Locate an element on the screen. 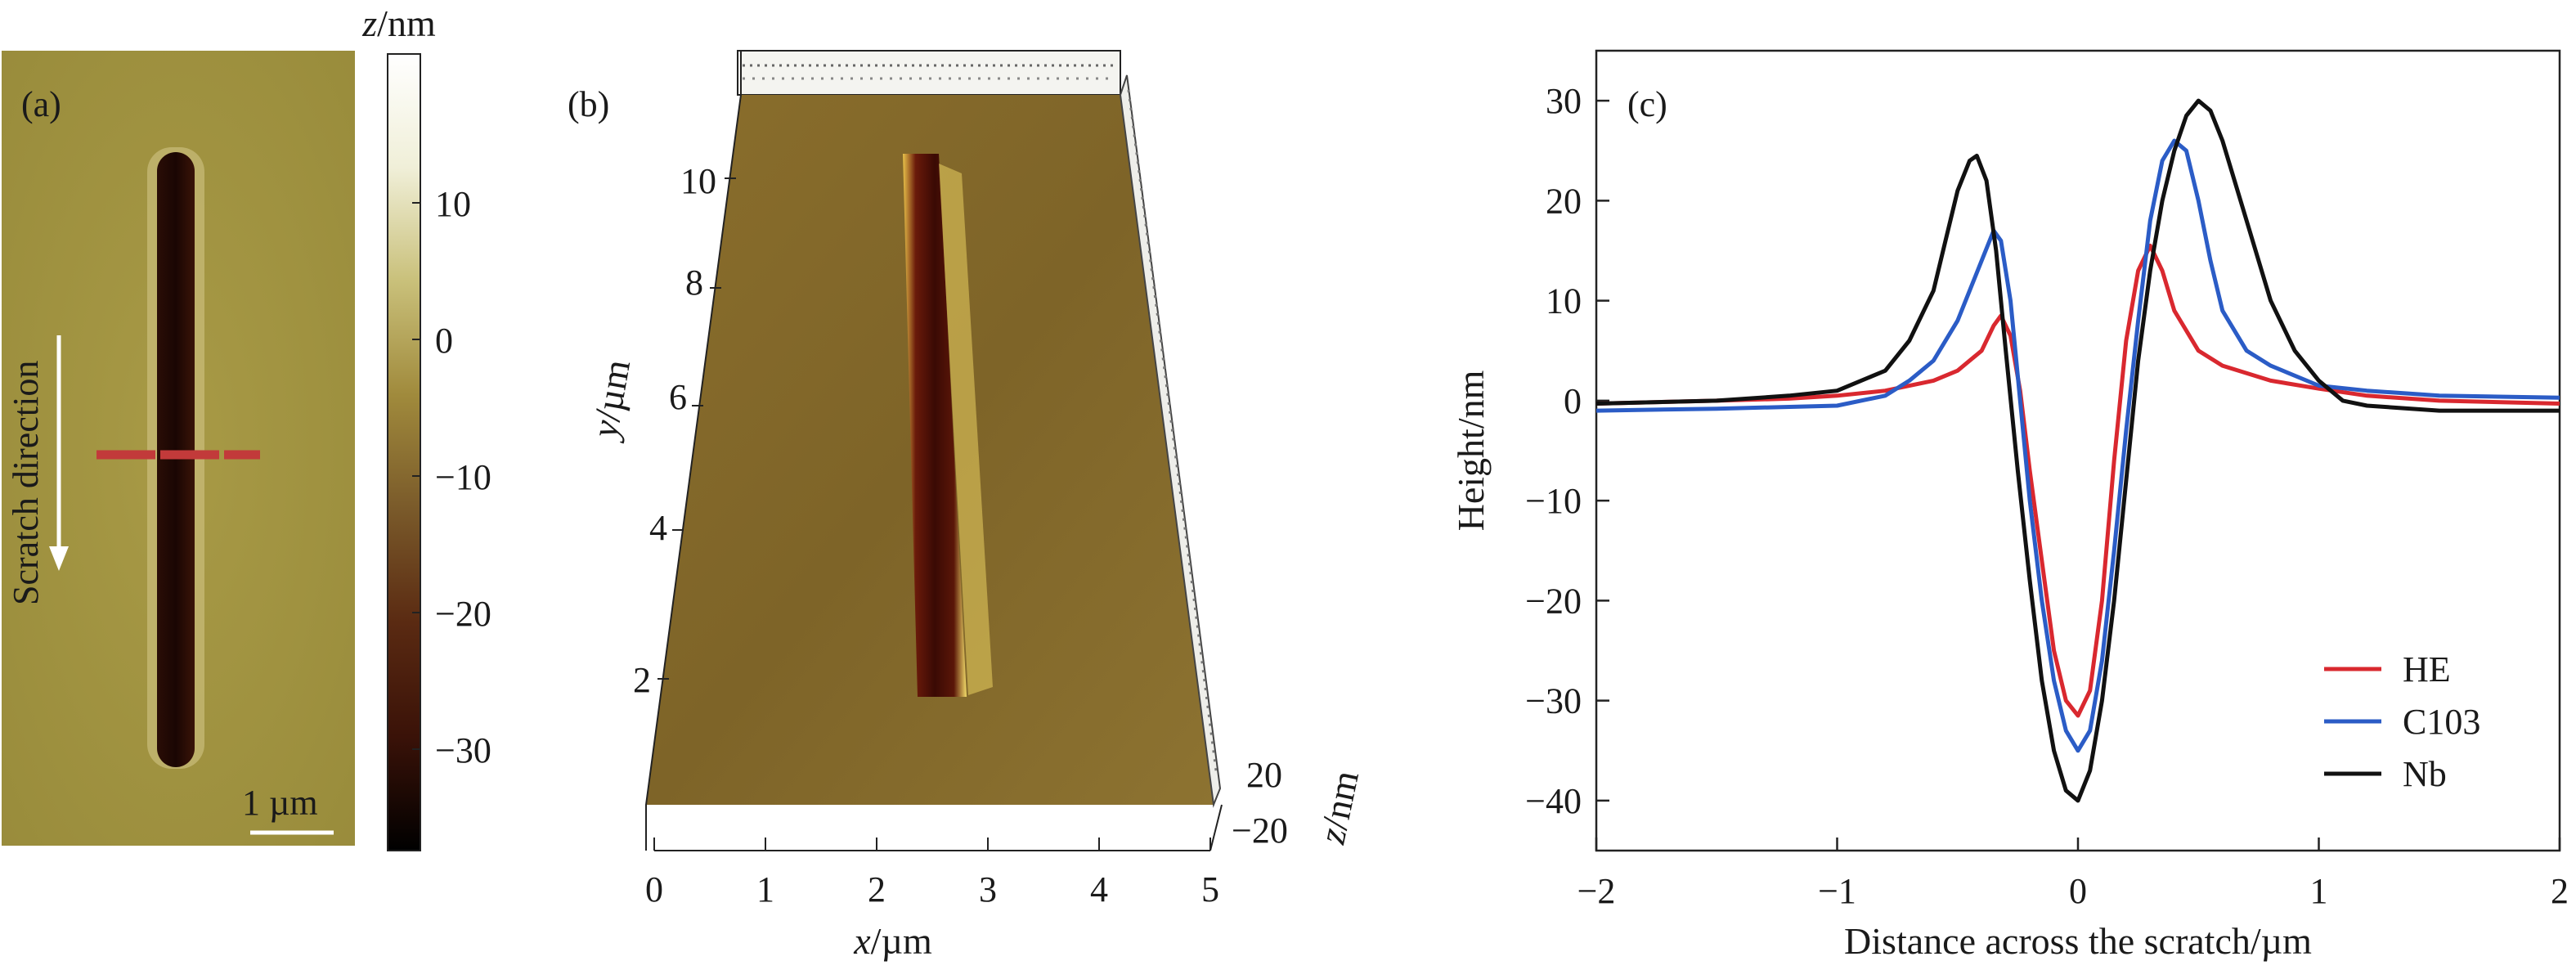 Image resolution: width=2576 pixels, height=970 pixels. y-tick-b-2: 2 is located at coordinates (642, 680).